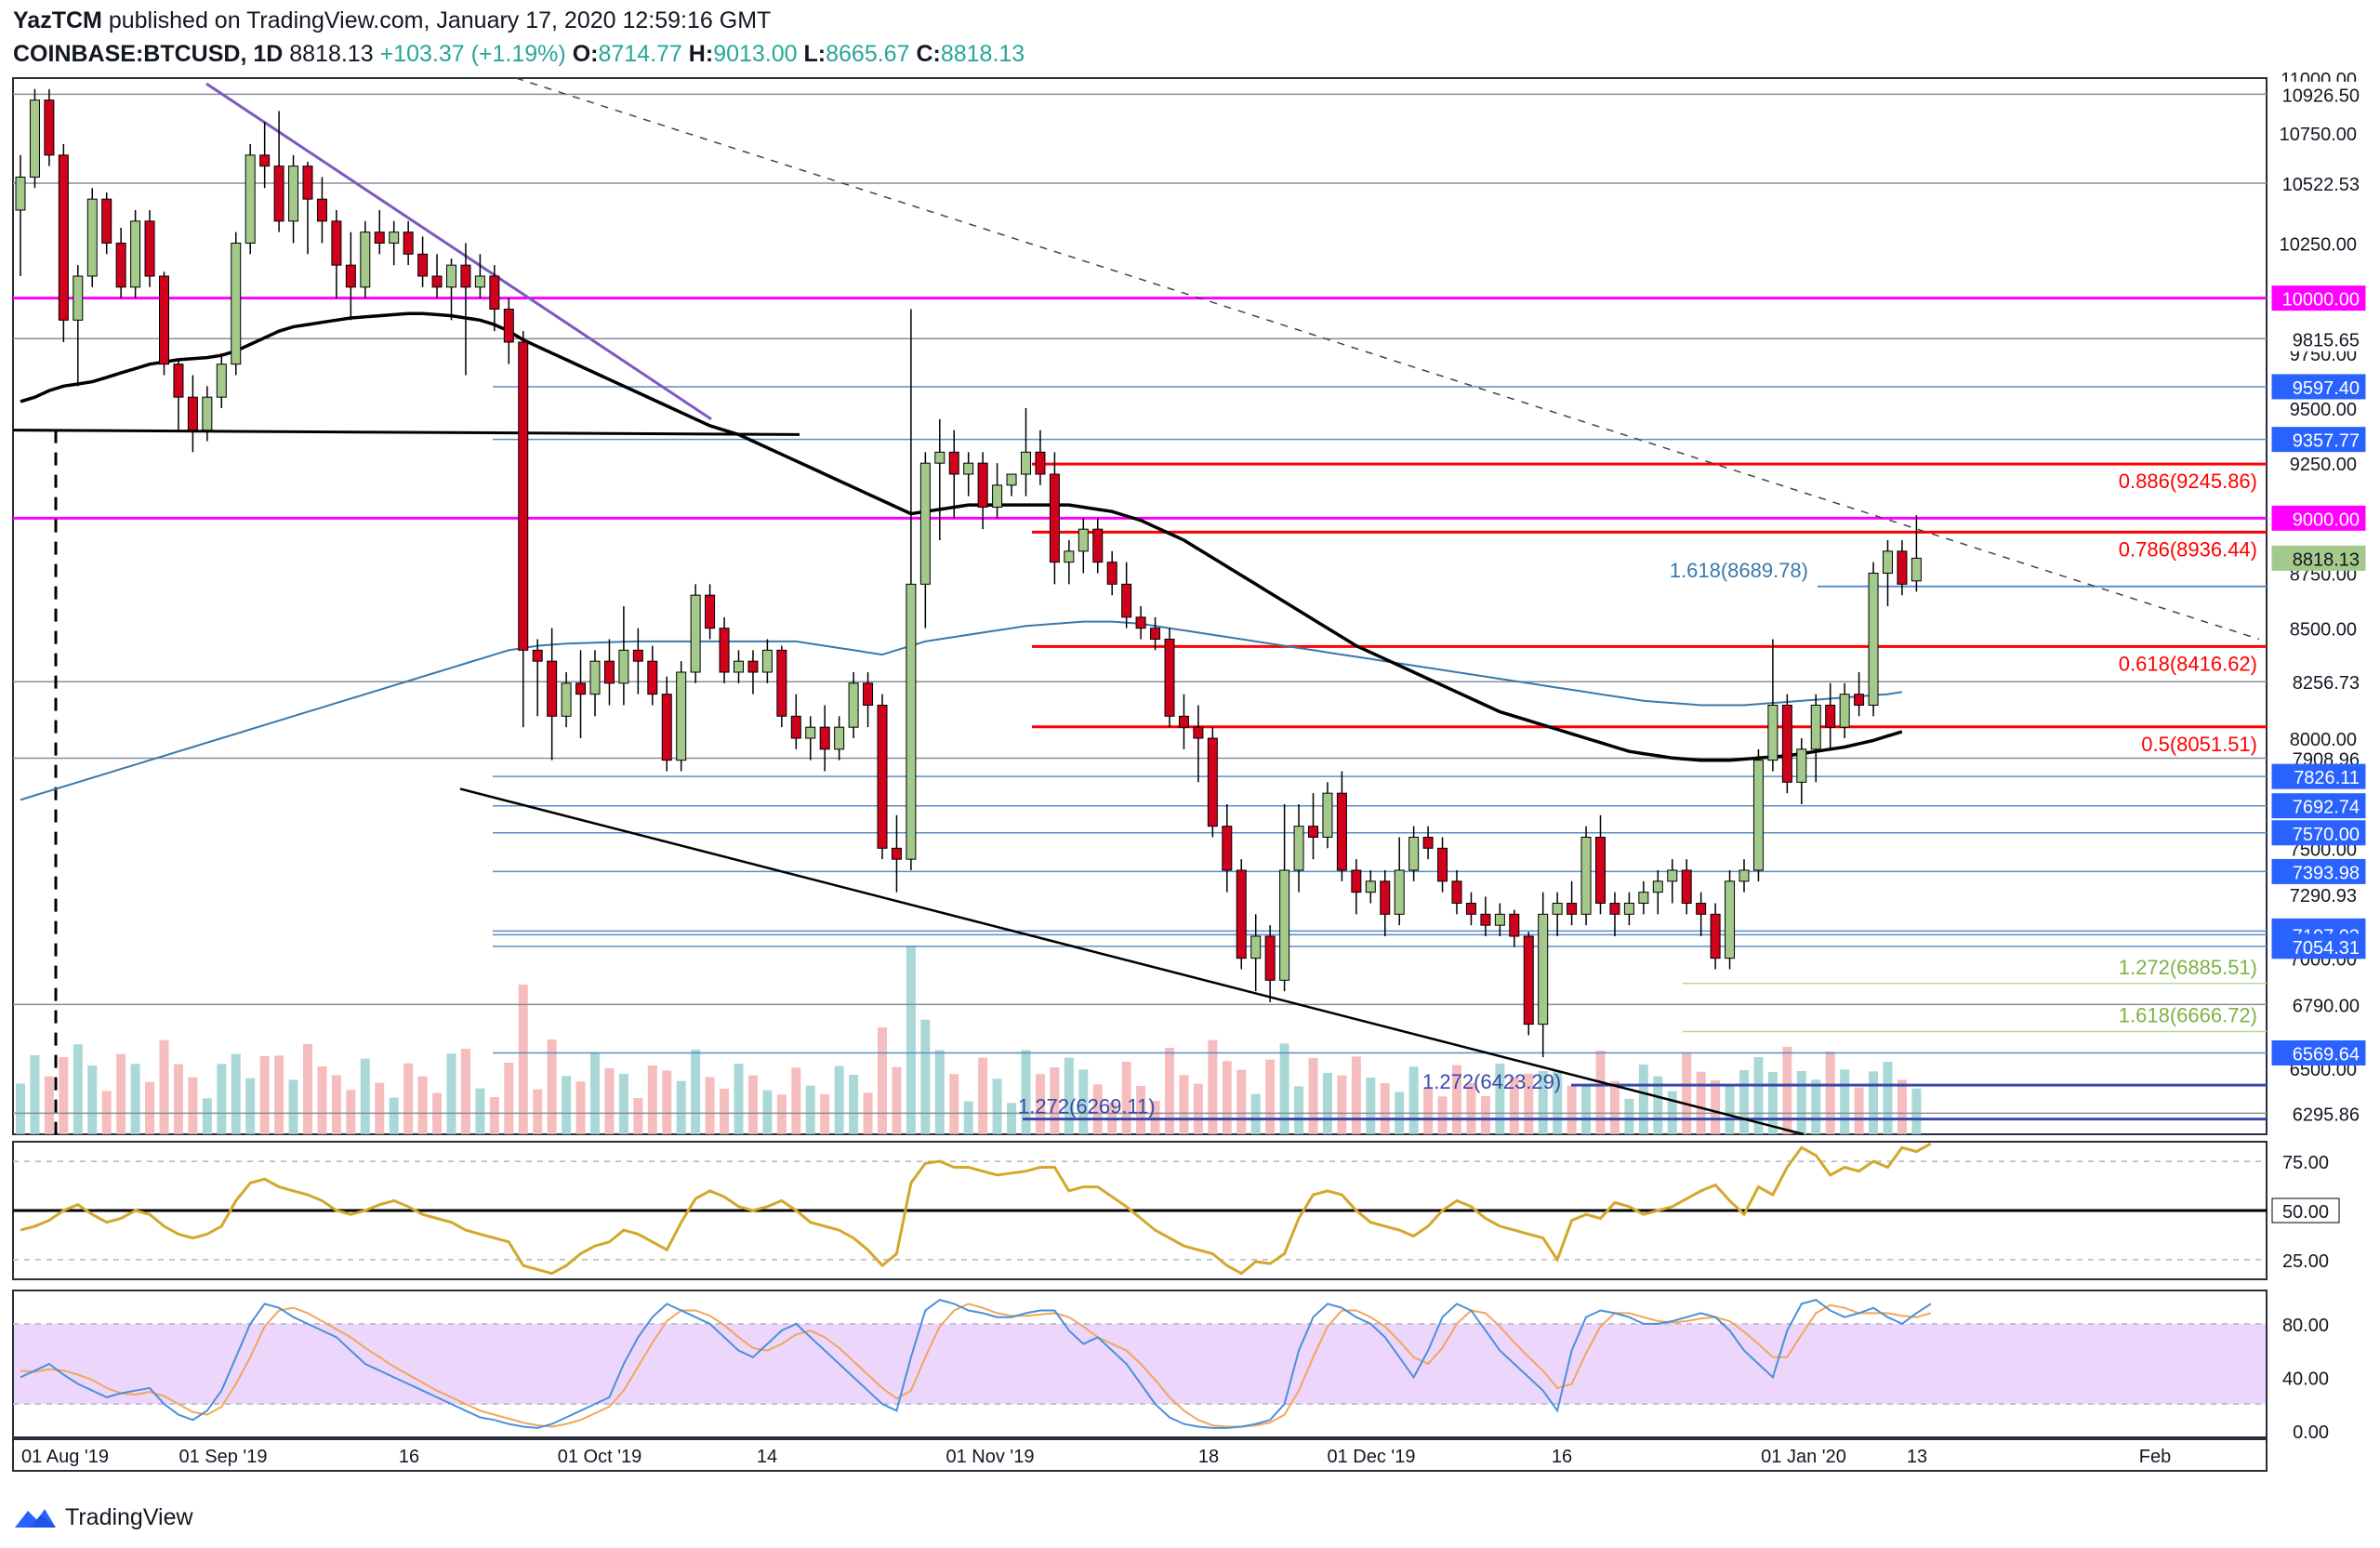 The height and width of the screenshot is (1548, 2380). Describe the element at coordinates (1917, 1457) in the screenshot. I see `time-tick-label: 13` at that location.